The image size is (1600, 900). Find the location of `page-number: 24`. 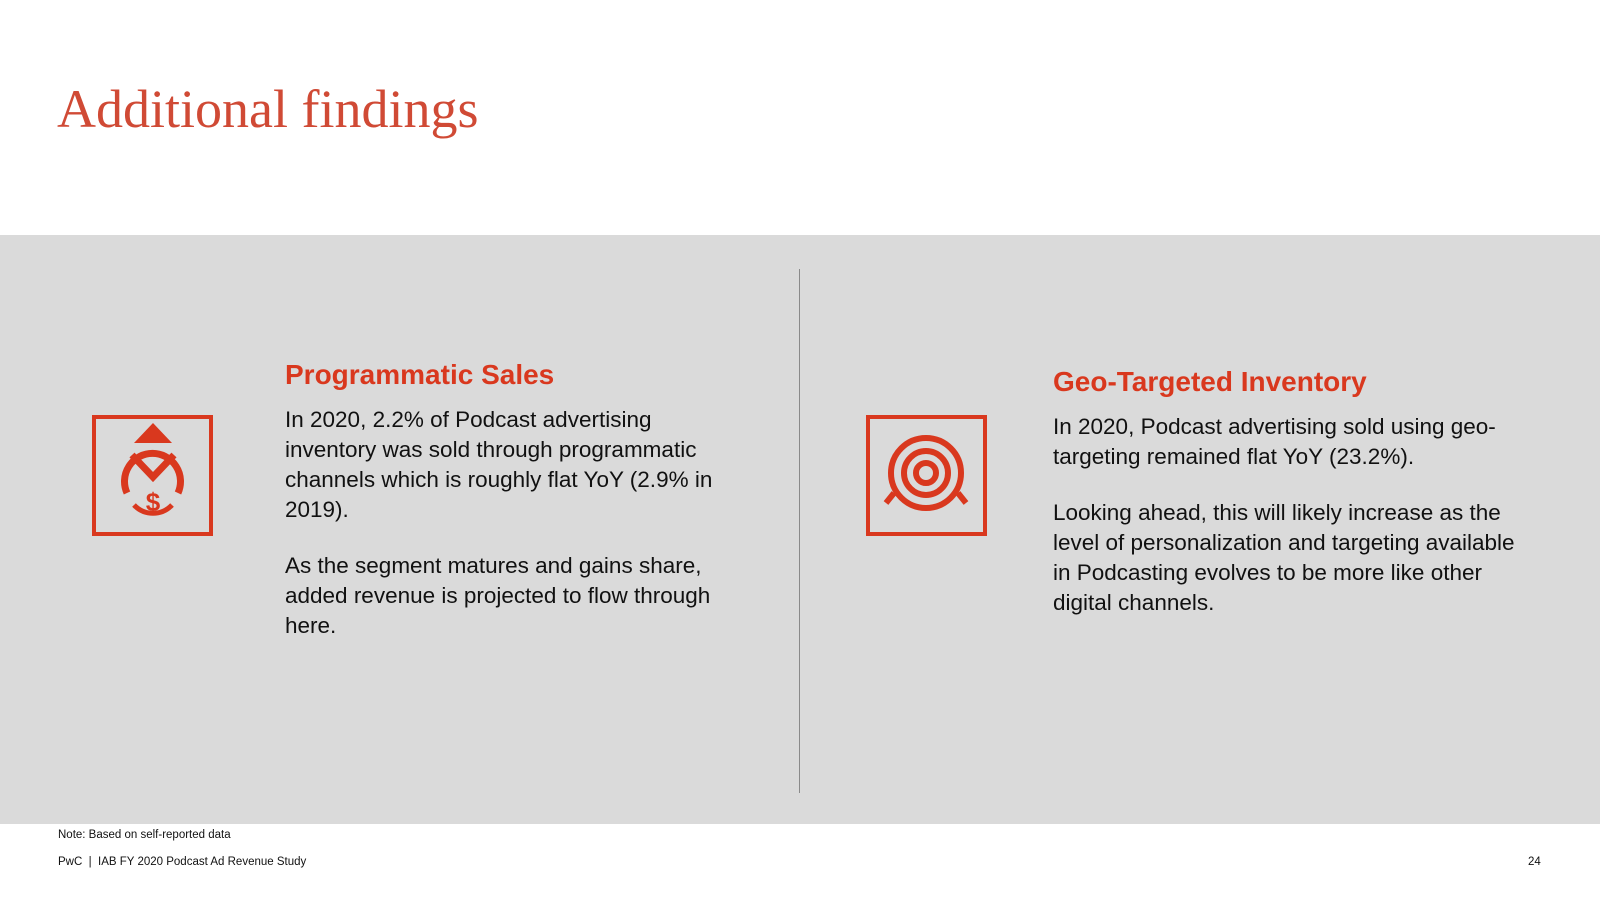

page-number: 24 is located at coordinates (1534, 862).